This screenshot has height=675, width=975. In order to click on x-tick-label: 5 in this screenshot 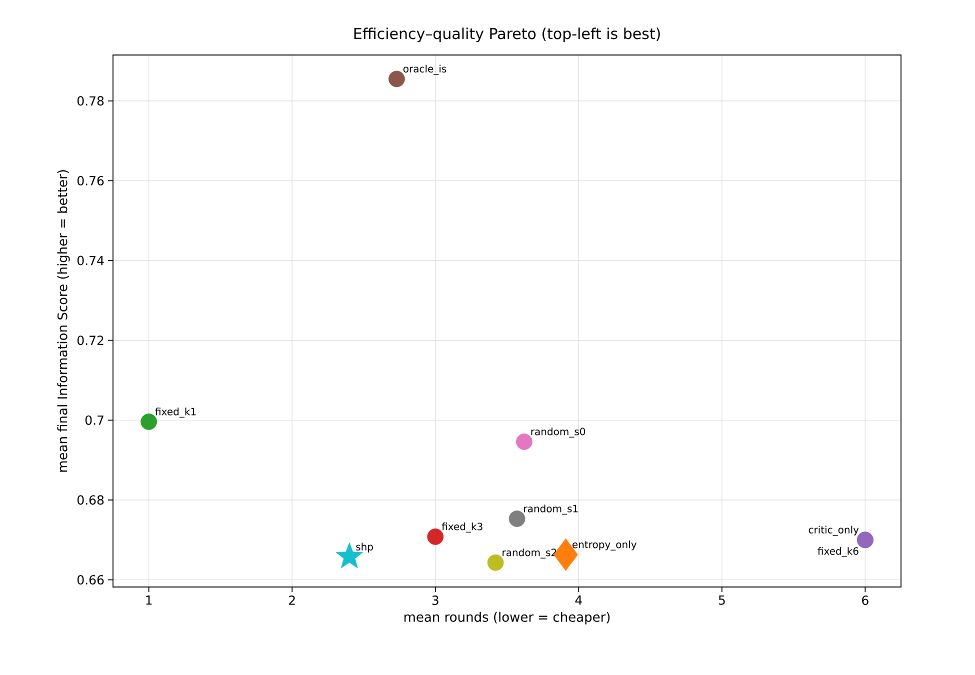, I will do `click(721, 600)`.